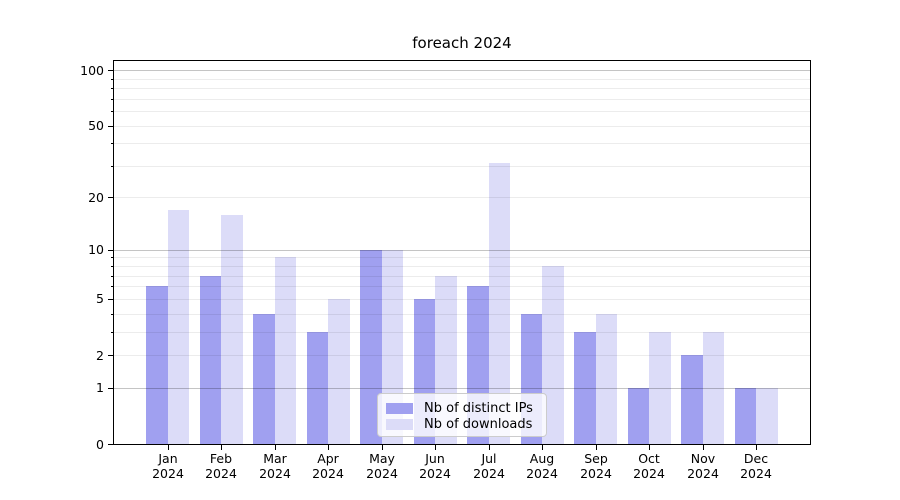 The height and width of the screenshot is (500, 900). What do you see at coordinates (232, 329) in the screenshot?
I see `bar-downloads-feb` at bounding box center [232, 329].